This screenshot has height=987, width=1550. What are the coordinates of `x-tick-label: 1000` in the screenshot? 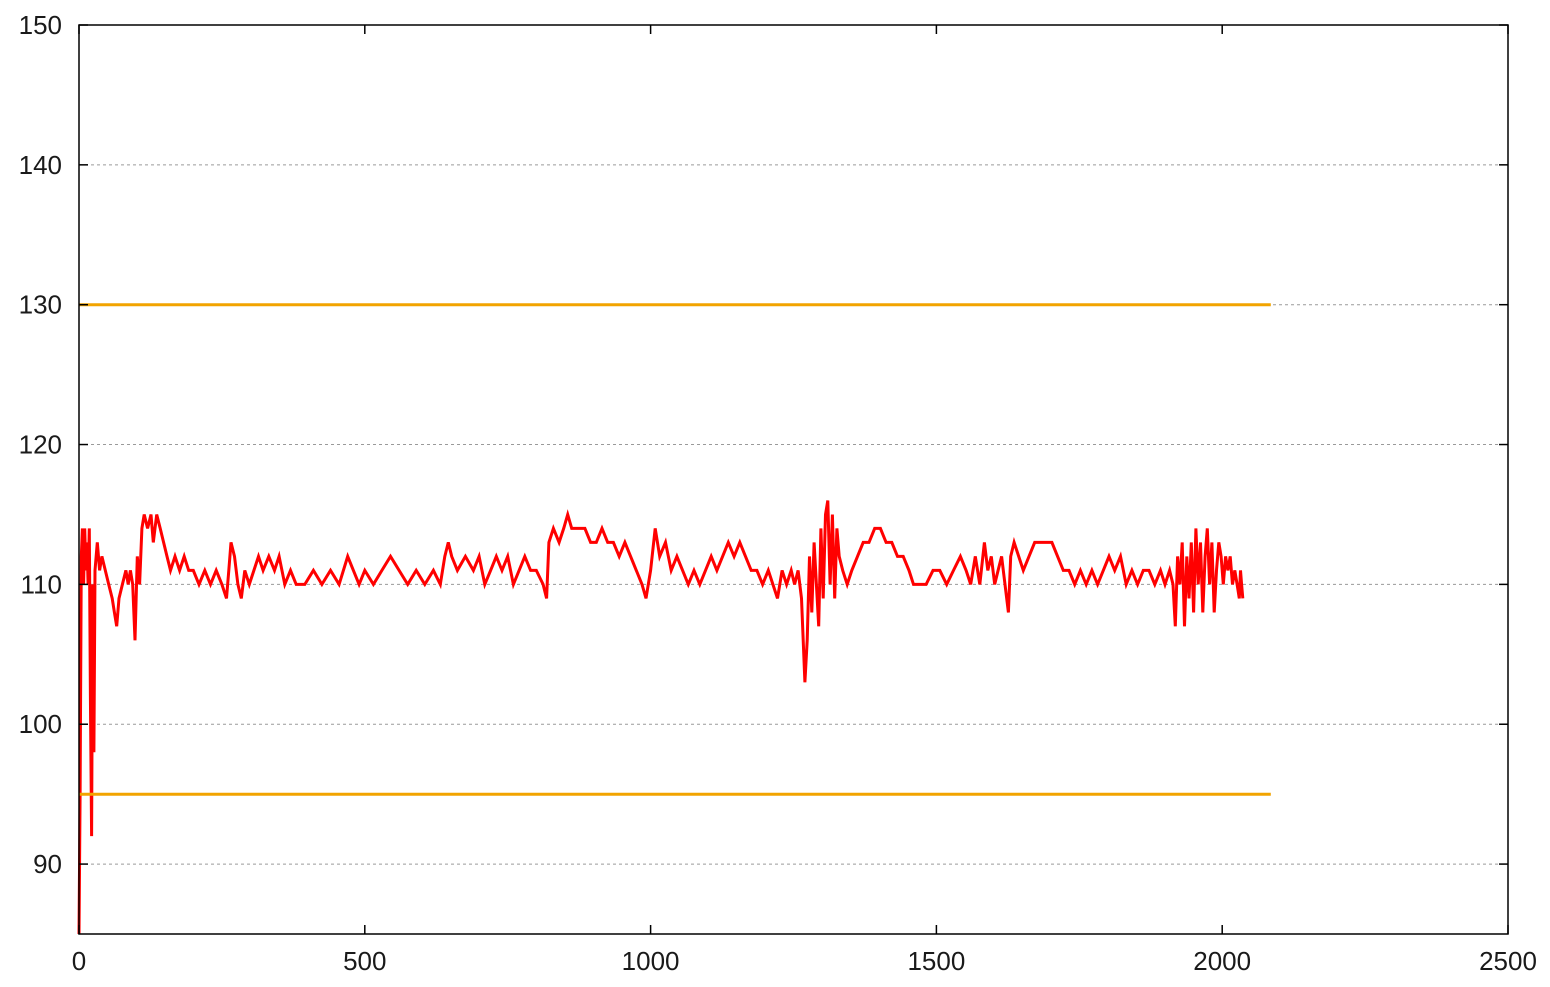 It's located at (651, 961).